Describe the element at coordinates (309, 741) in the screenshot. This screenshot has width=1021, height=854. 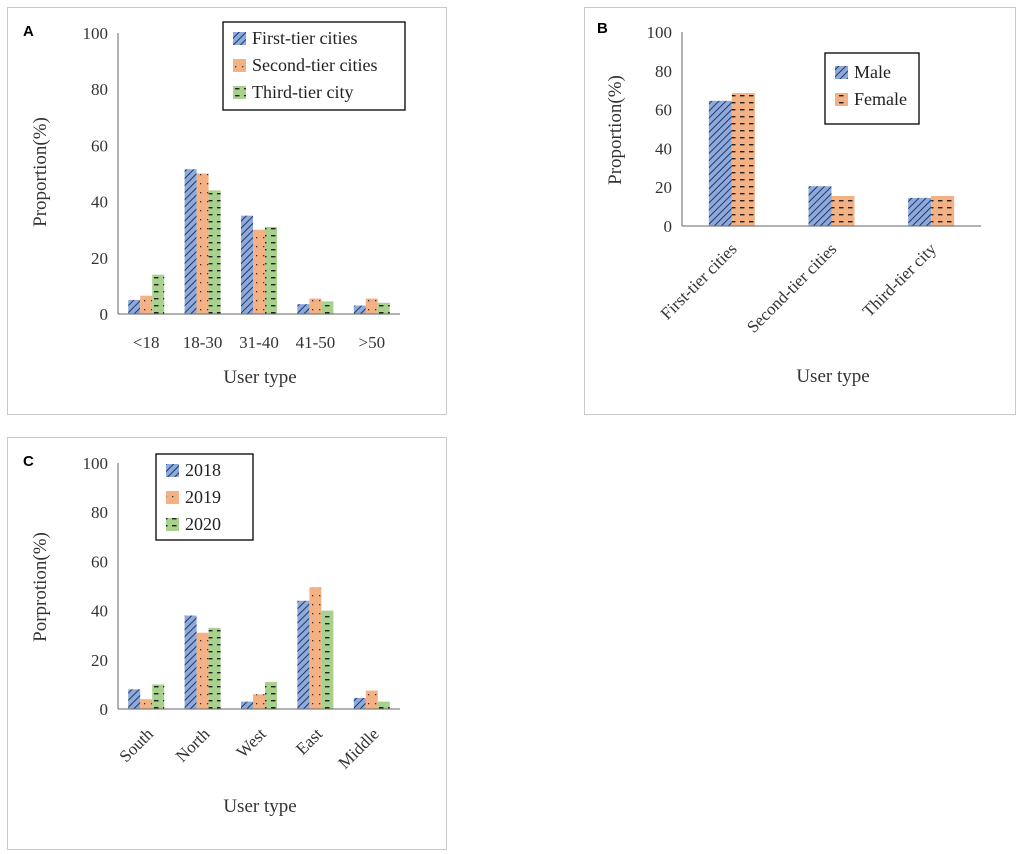
I see `x-tick-label: East` at that location.